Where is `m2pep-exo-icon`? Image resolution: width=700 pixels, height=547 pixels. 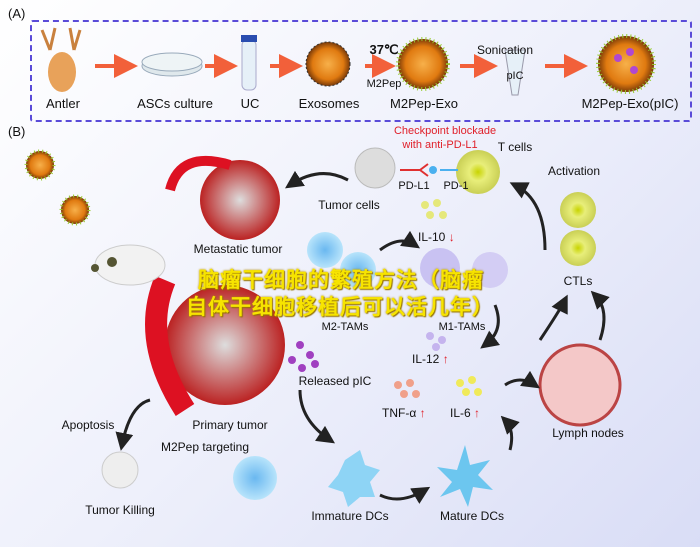 m2pep-exo-icon is located at coordinates (423, 64).